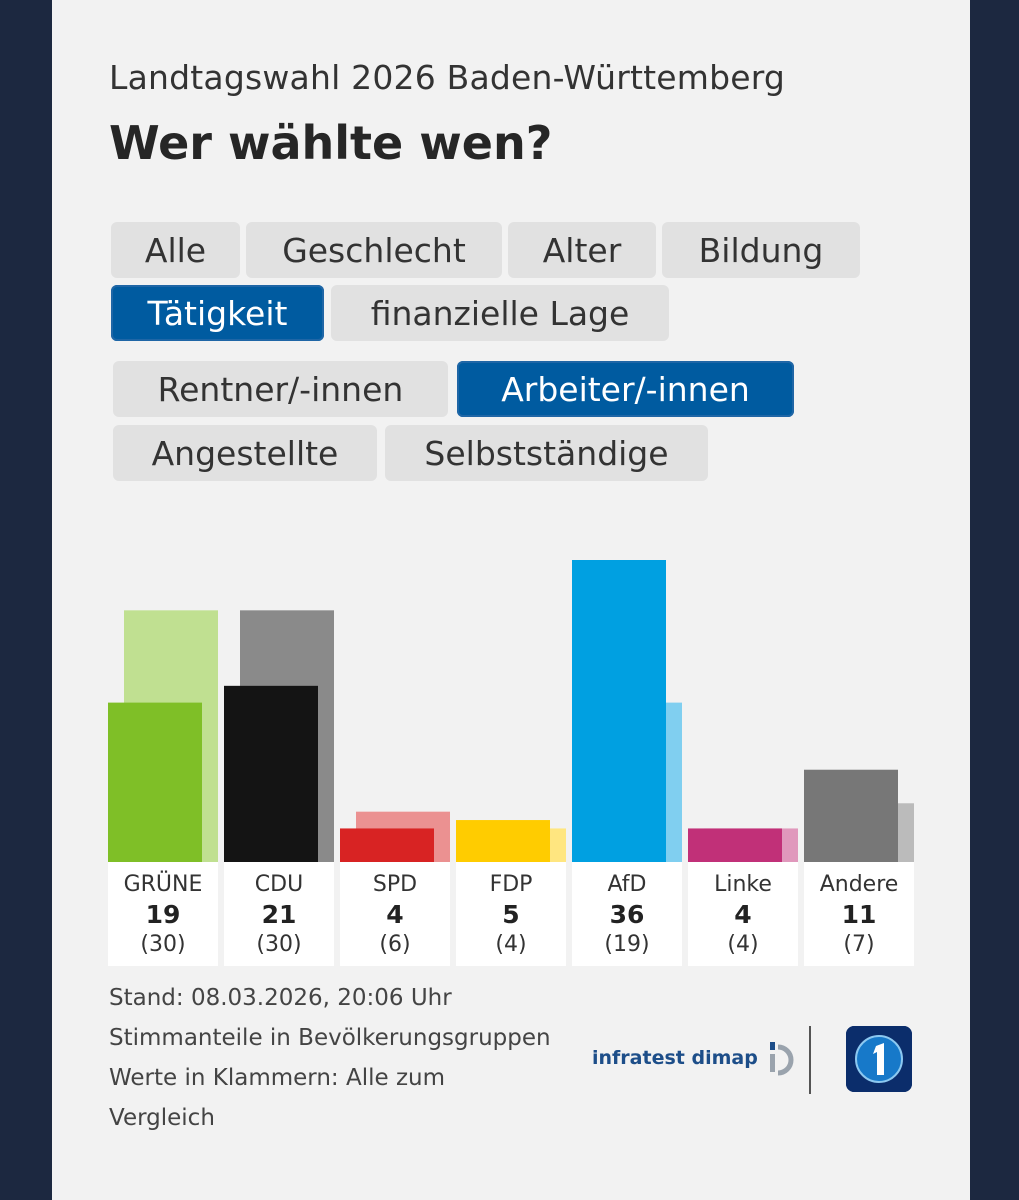  I want to click on party-name: CDU, so click(279, 884).